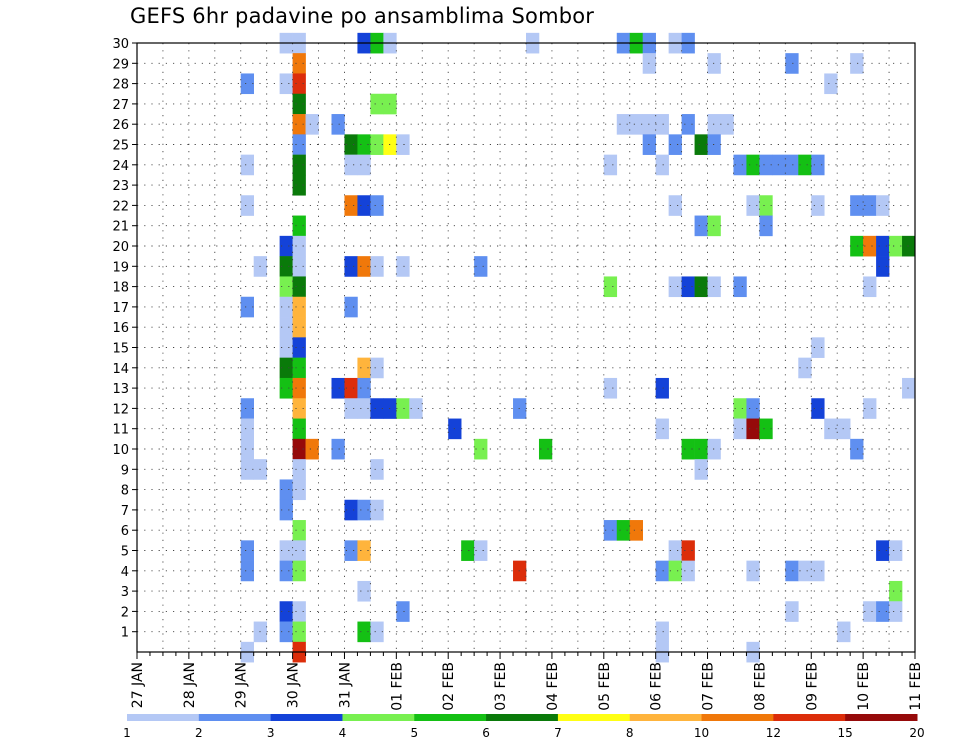  What do you see at coordinates (125, 572) in the screenshot?
I see `y-tick-label: 4` at bounding box center [125, 572].